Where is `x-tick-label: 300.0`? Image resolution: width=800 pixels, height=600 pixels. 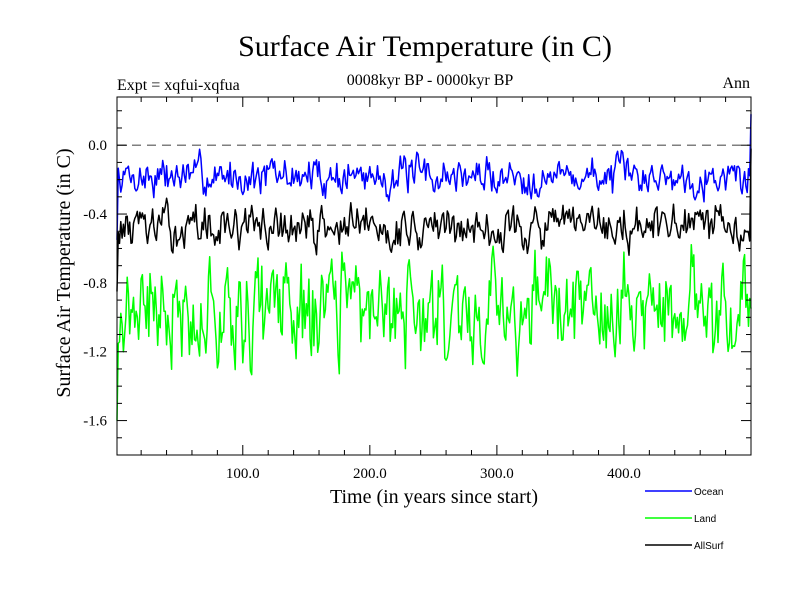
x-tick-label: 300.0 is located at coordinates (497, 474).